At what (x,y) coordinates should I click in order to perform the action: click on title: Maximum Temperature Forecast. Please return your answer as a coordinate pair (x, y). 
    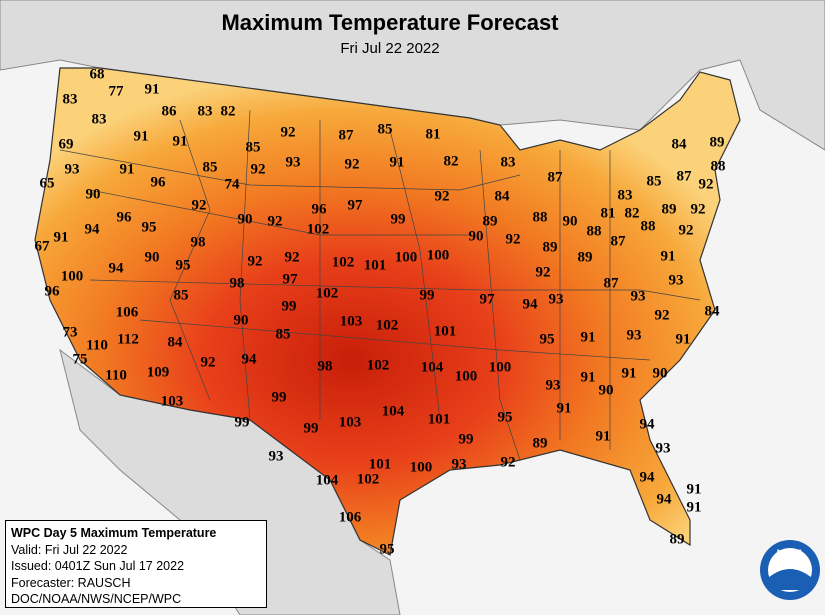
    Looking at the image, I should click on (390, 22).